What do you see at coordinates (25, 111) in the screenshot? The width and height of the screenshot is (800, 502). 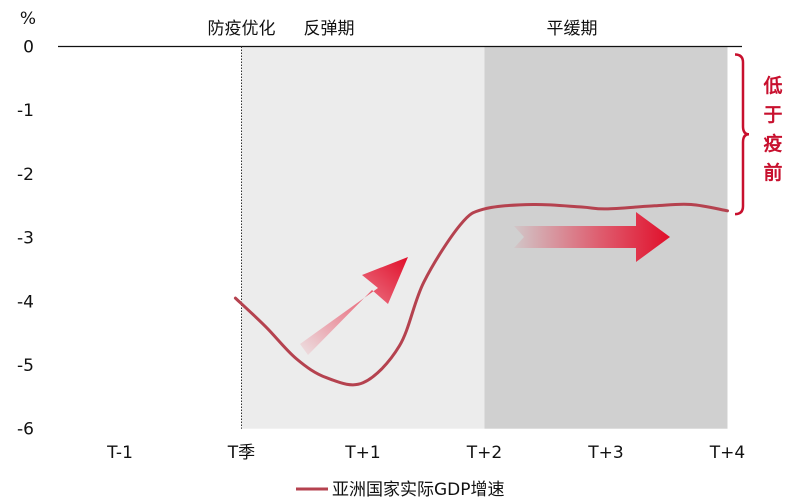 I see `y-tick-label: -1` at bounding box center [25, 111].